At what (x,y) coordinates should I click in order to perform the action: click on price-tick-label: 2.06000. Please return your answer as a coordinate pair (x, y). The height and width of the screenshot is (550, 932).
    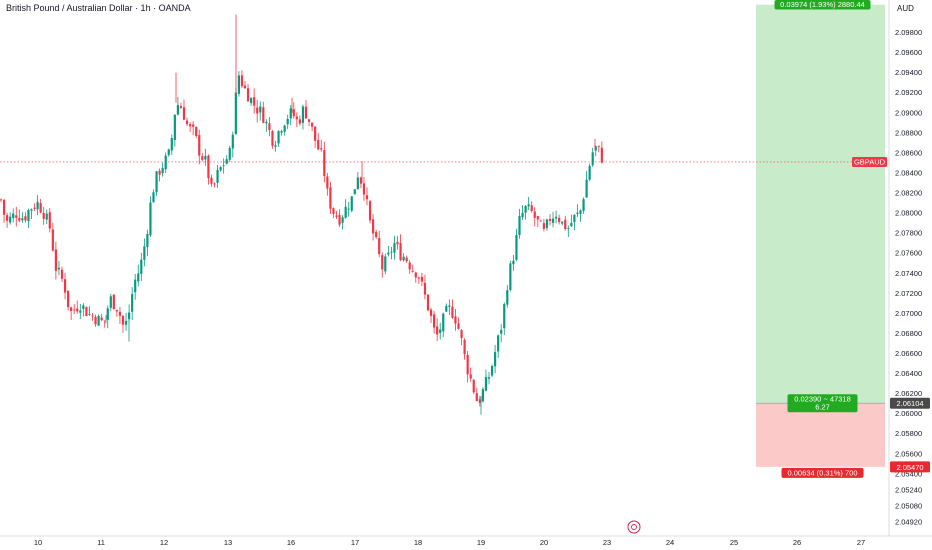
    Looking at the image, I should click on (908, 413).